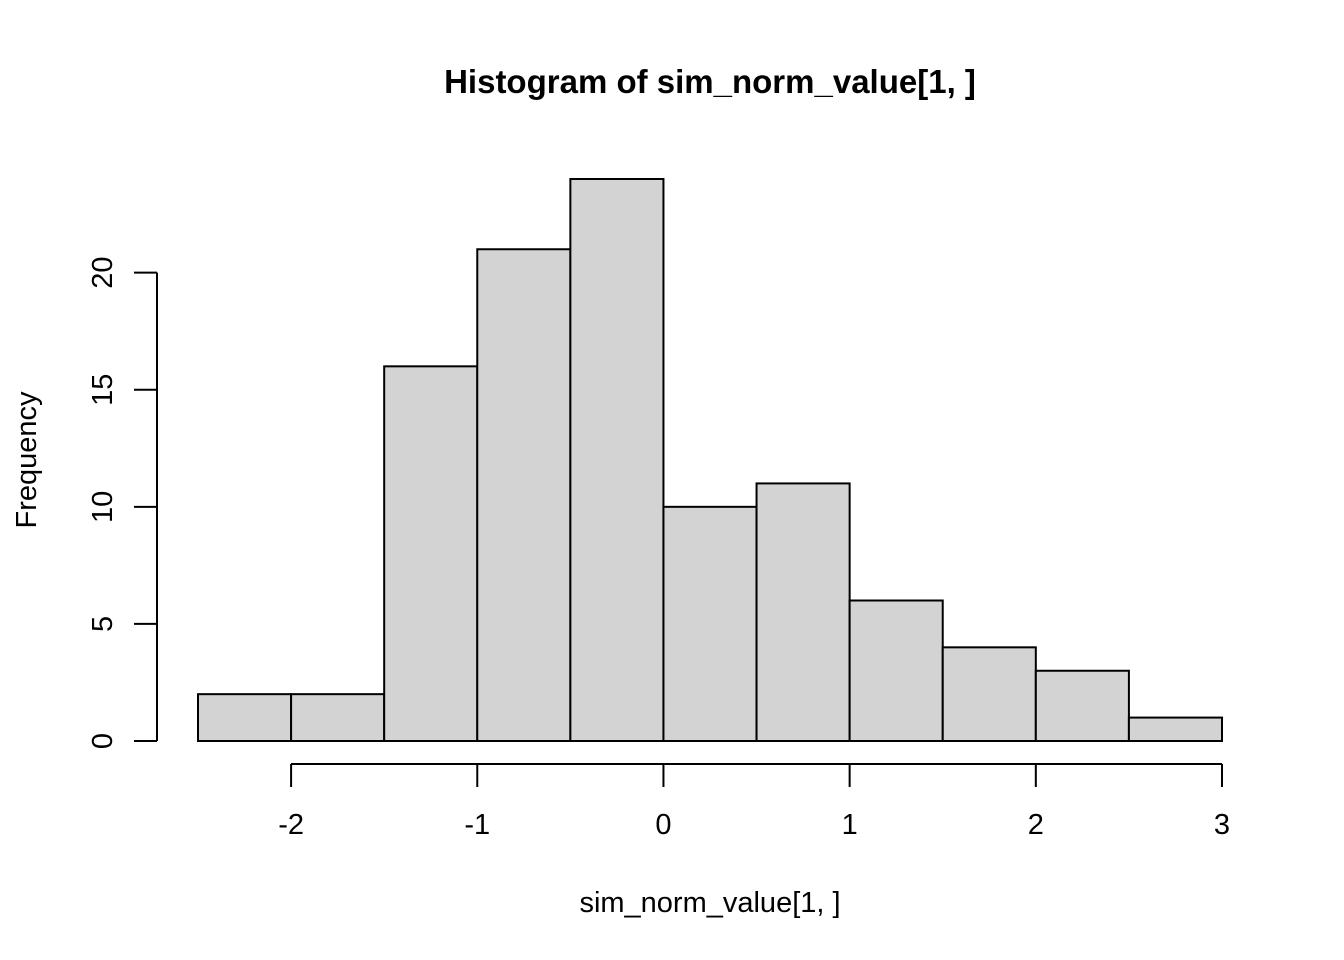 The width and height of the screenshot is (1344, 960). I want to click on y-tick-label: 15, so click(103, 390).